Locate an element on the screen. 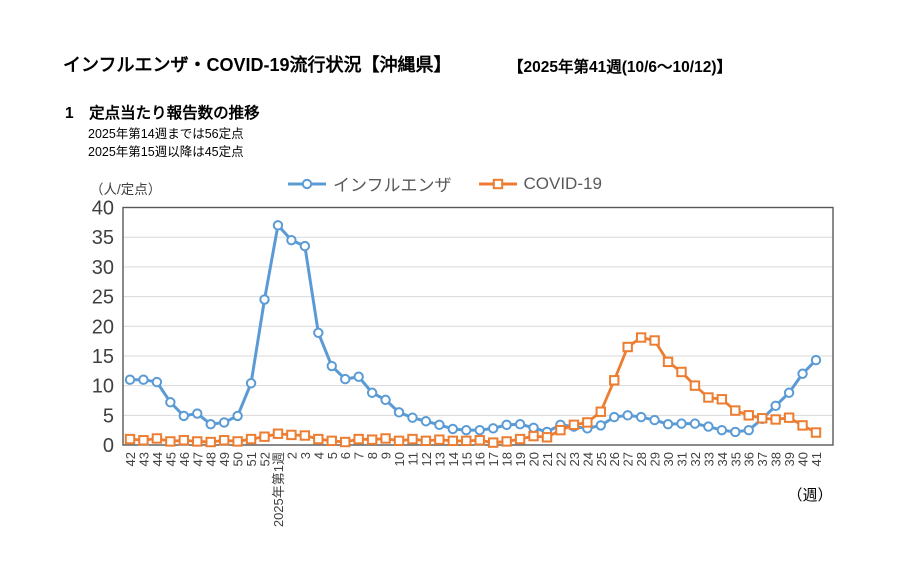 The width and height of the screenshot is (901, 580). y-axis-tick-label: 15 is located at coordinates (103, 357).